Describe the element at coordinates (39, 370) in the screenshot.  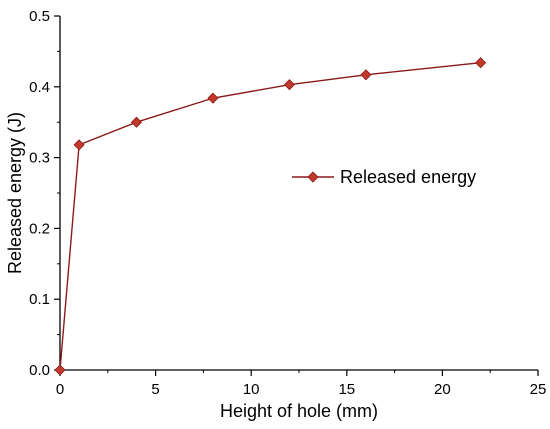
I see `y-tick-label: 0.0` at that location.